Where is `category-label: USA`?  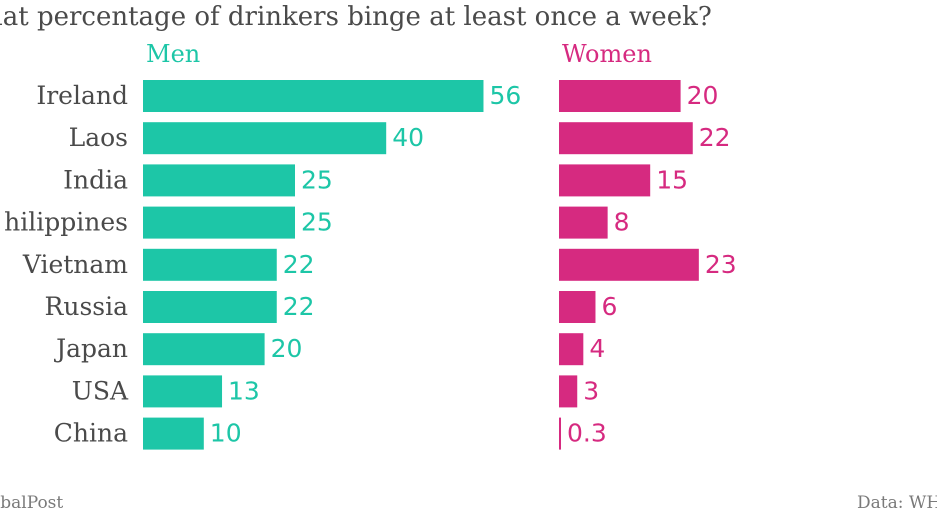
category-label: USA is located at coordinates (100, 390).